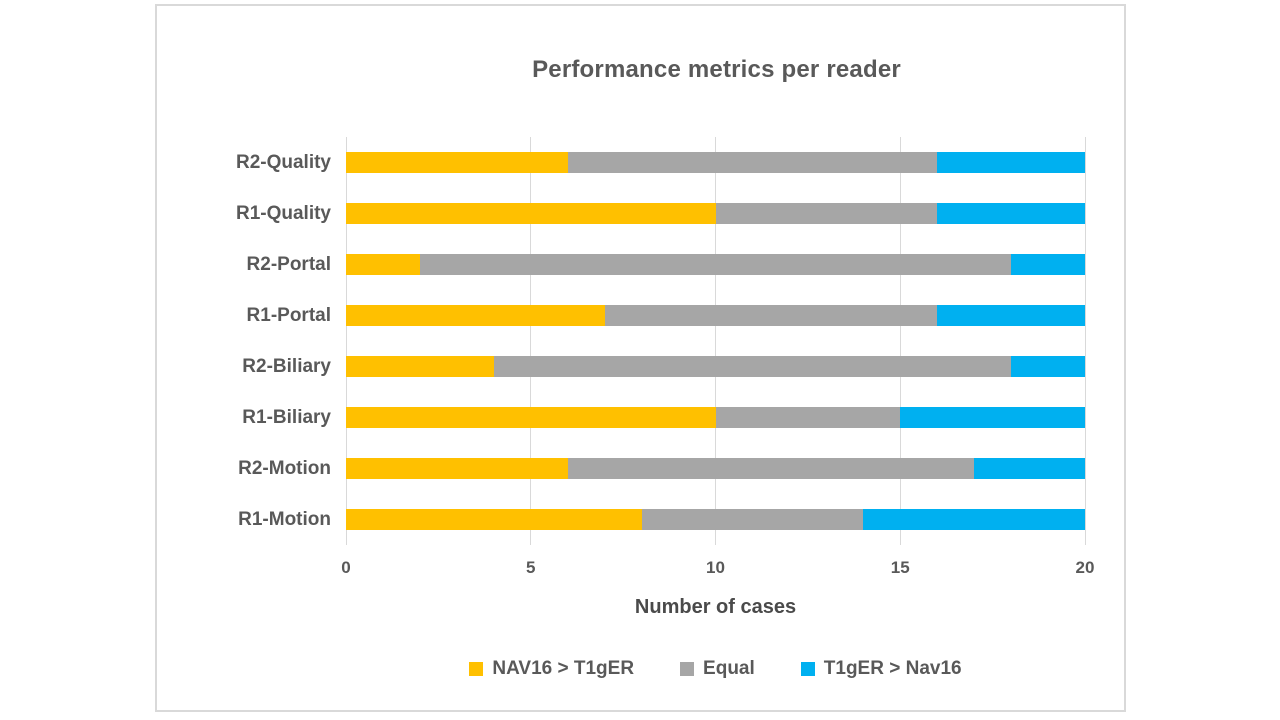 This screenshot has width=1280, height=720. Describe the element at coordinates (283, 213) in the screenshot. I see `category-label: R1-Quality` at that location.